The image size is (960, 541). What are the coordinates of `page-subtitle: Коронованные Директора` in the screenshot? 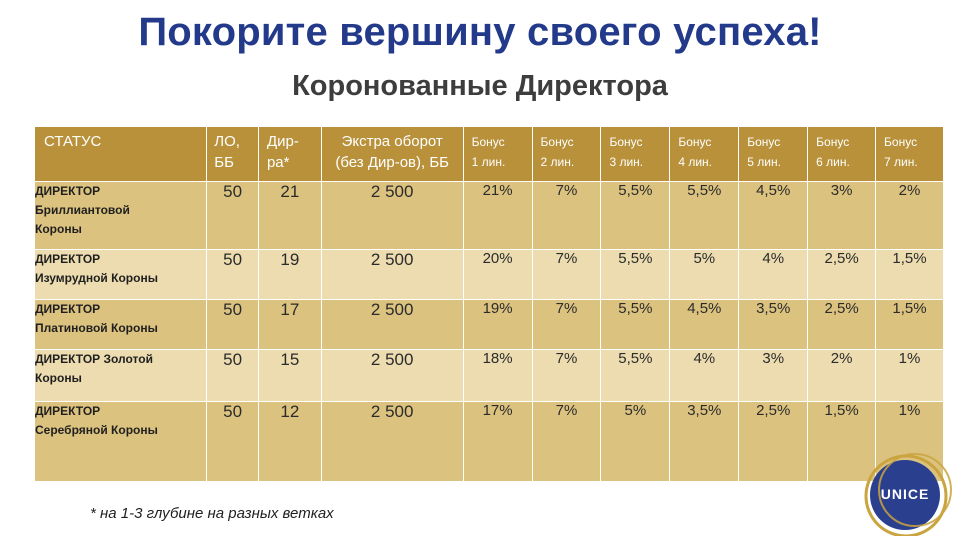 It's located at (480, 86).